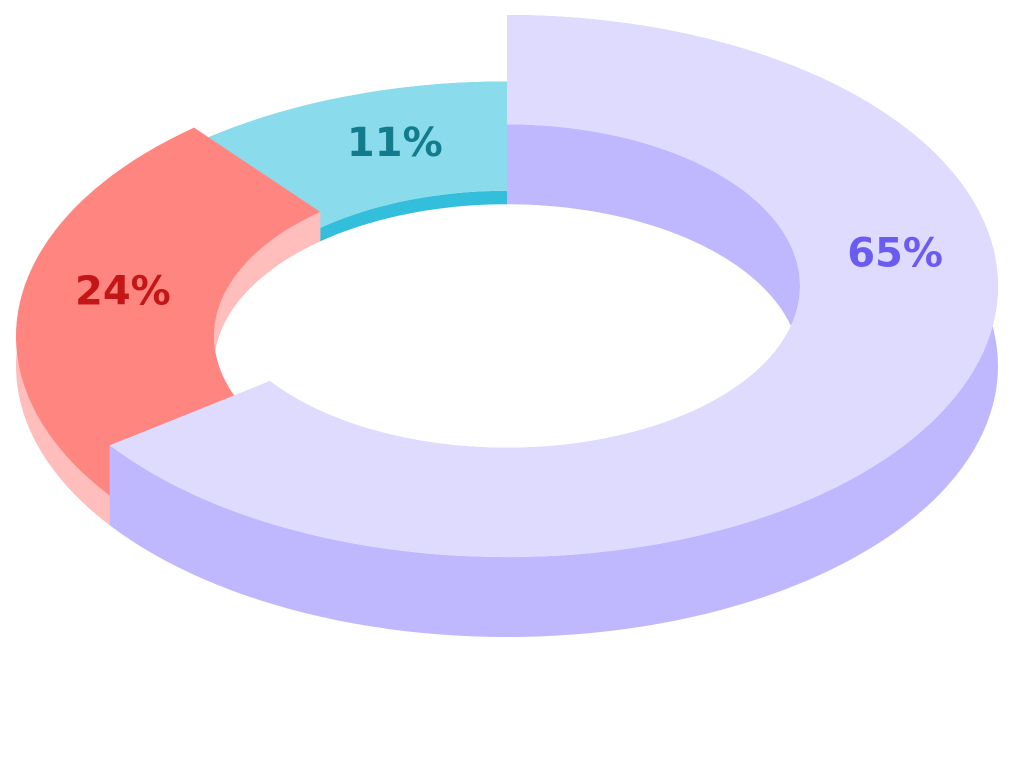  What do you see at coordinates (395, 143) in the screenshot?
I see `value-label: 11%` at bounding box center [395, 143].